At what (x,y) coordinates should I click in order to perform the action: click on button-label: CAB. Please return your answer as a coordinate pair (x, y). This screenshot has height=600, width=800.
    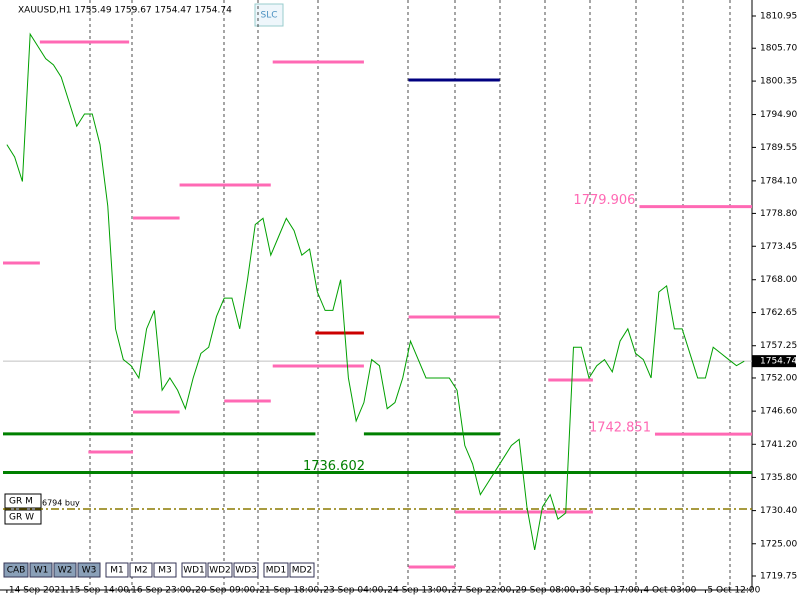
    Looking at the image, I should click on (16, 571).